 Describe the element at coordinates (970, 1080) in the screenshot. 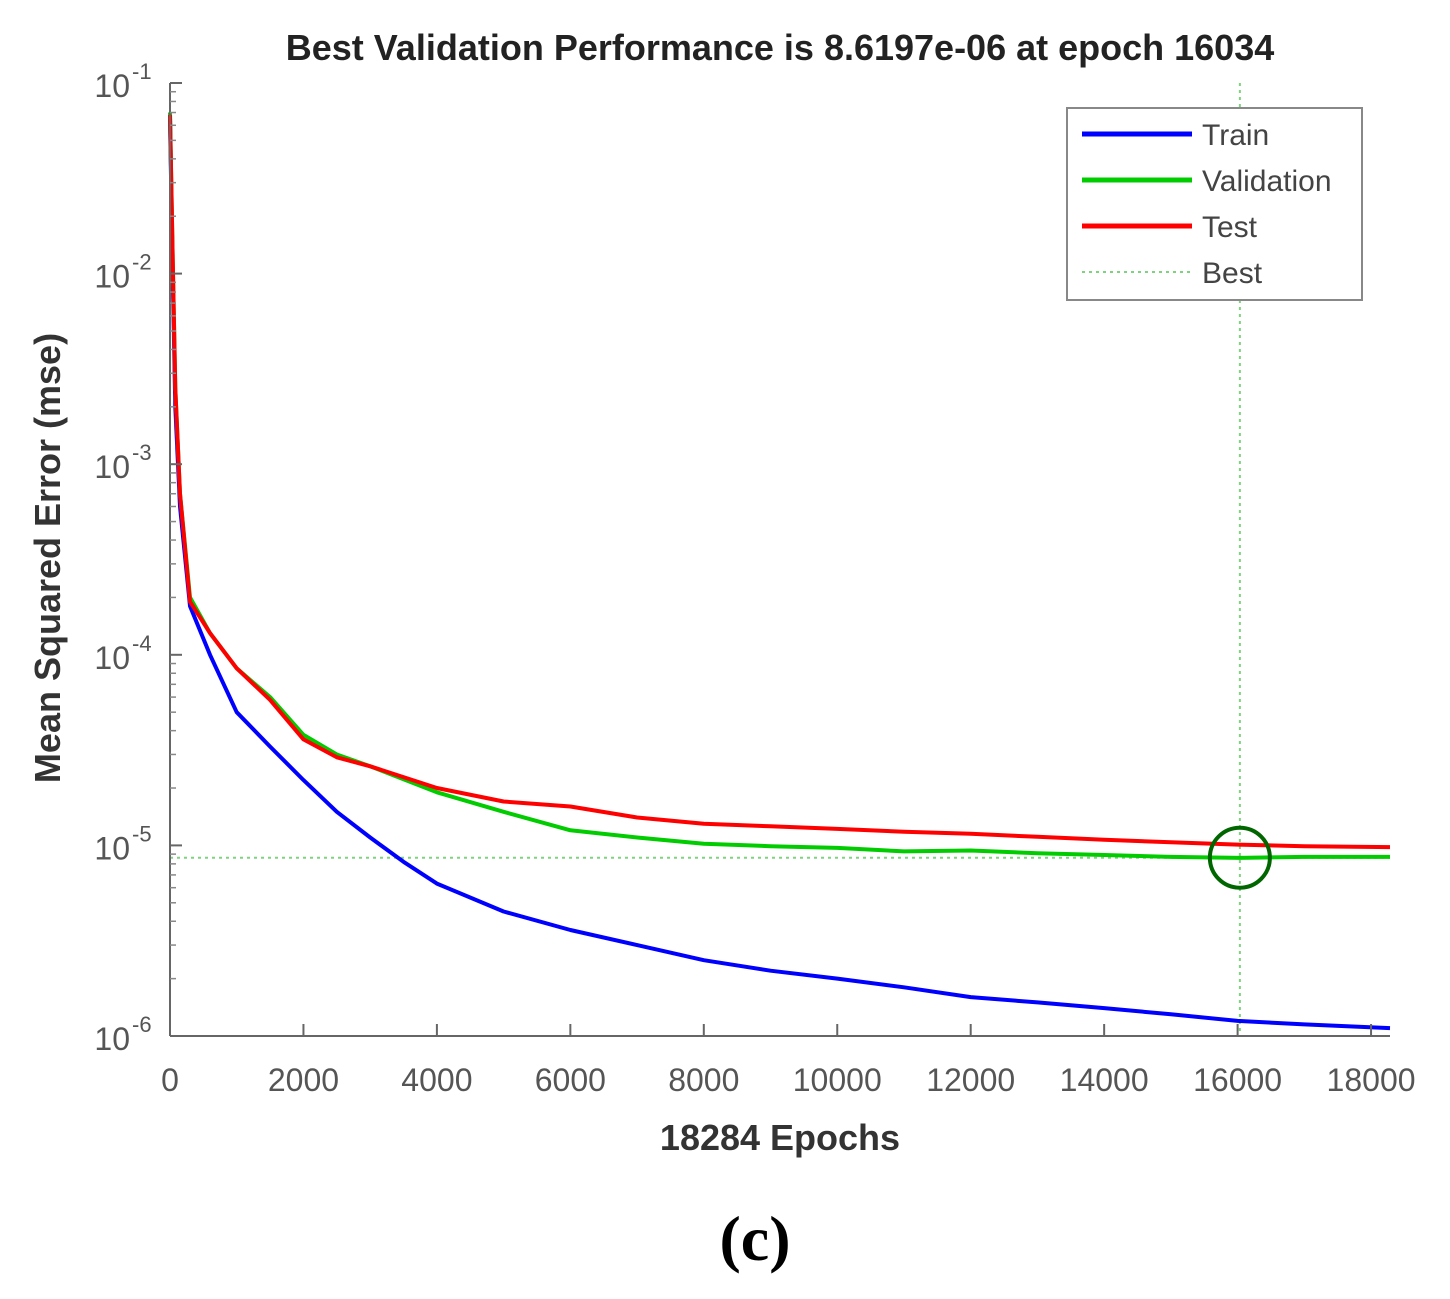

I see `x-tick-label: 12000` at that location.